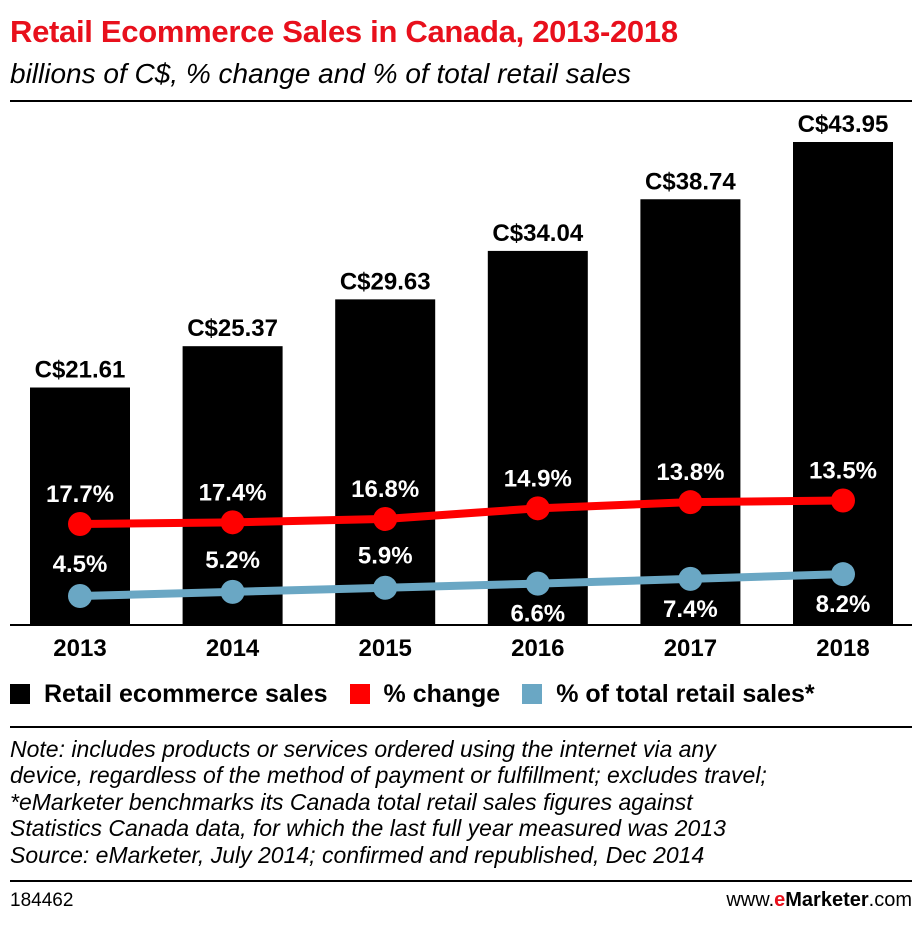 The height and width of the screenshot is (925, 922). What do you see at coordinates (890, 900) in the screenshot?
I see `brand-suffix: .com` at bounding box center [890, 900].